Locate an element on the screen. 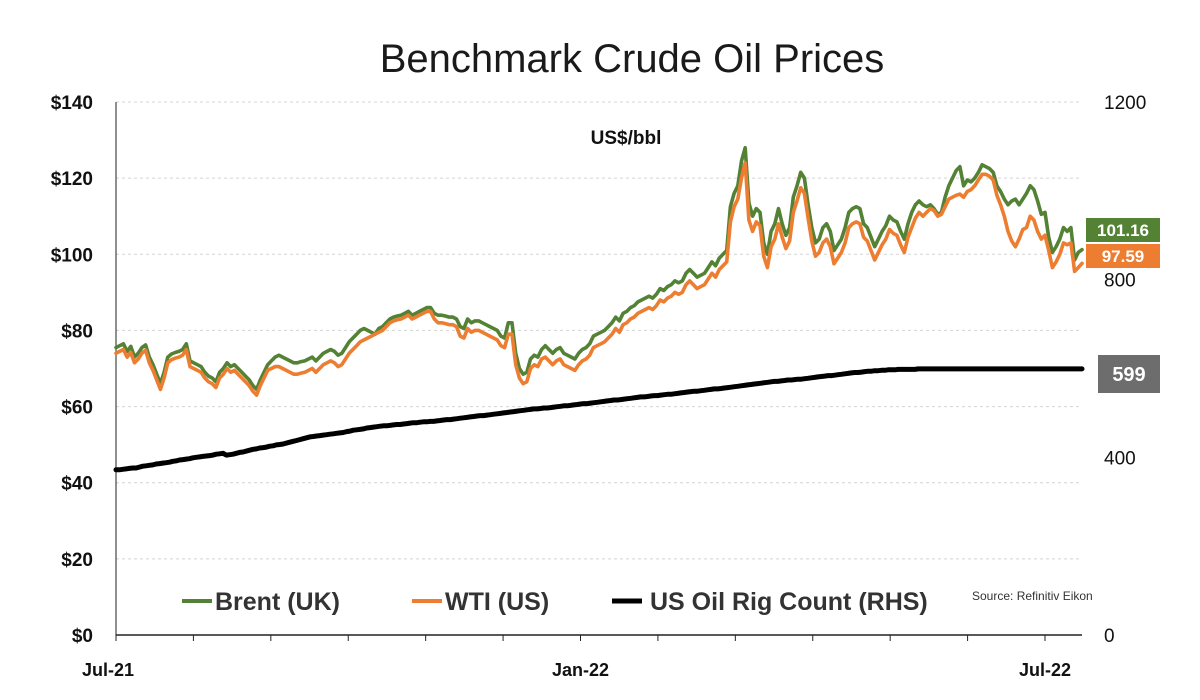 Image resolution: width=1200 pixels, height=700 pixels. source-note: Source: Refinitiv Eikon is located at coordinates (1032, 596).